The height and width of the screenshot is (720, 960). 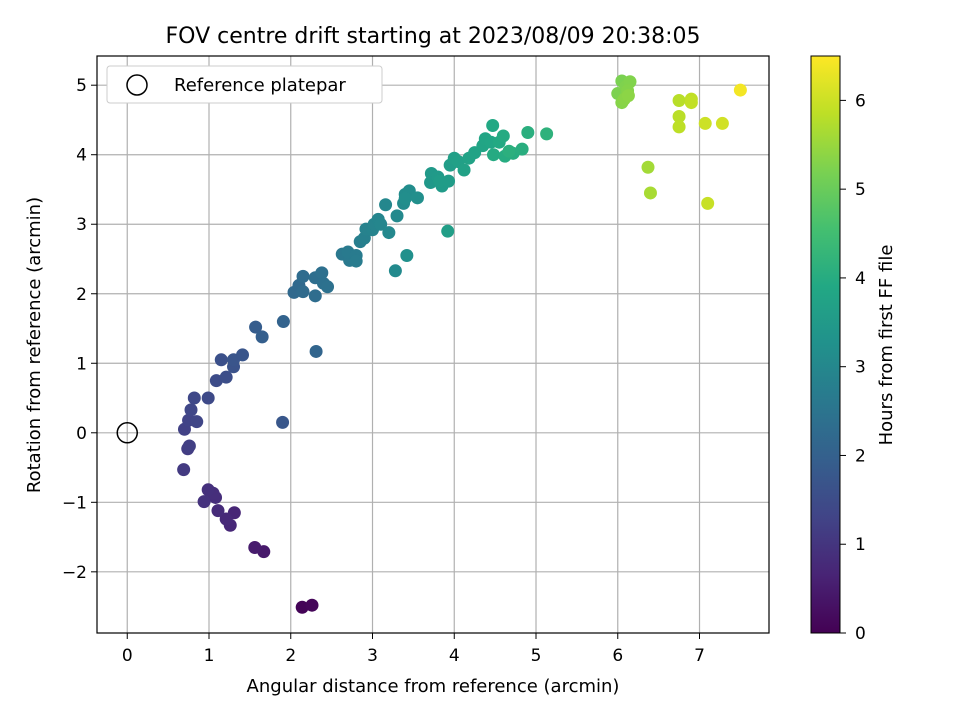 What do you see at coordinates (127, 656) in the screenshot?
I see `x-tick-label: 0` at bounding box center [127, 656].